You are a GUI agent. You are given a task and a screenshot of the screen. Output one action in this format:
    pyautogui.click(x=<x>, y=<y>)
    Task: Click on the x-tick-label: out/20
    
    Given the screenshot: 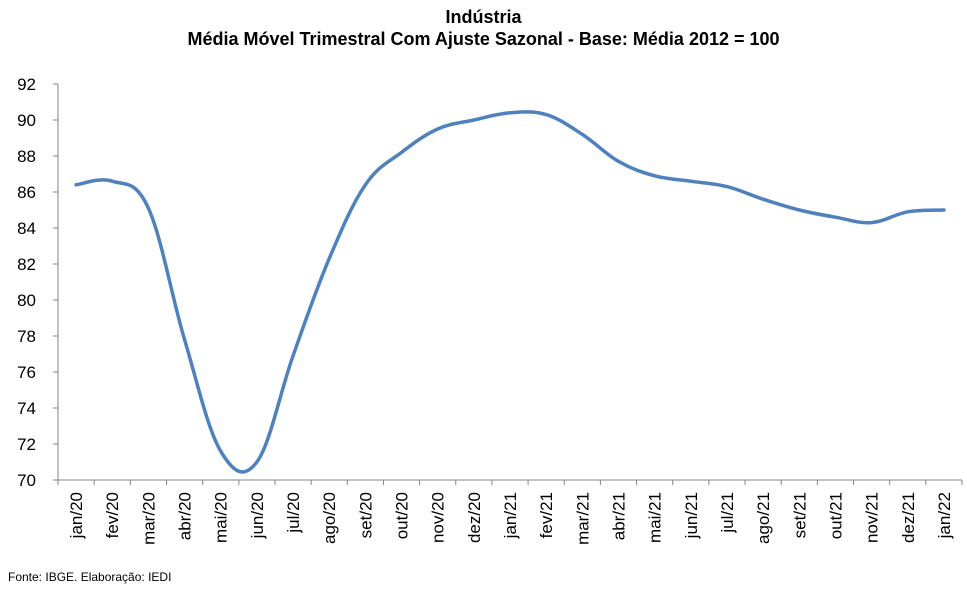 What is the action you would take?
    pyautogui.click(x=402, y=515)
    